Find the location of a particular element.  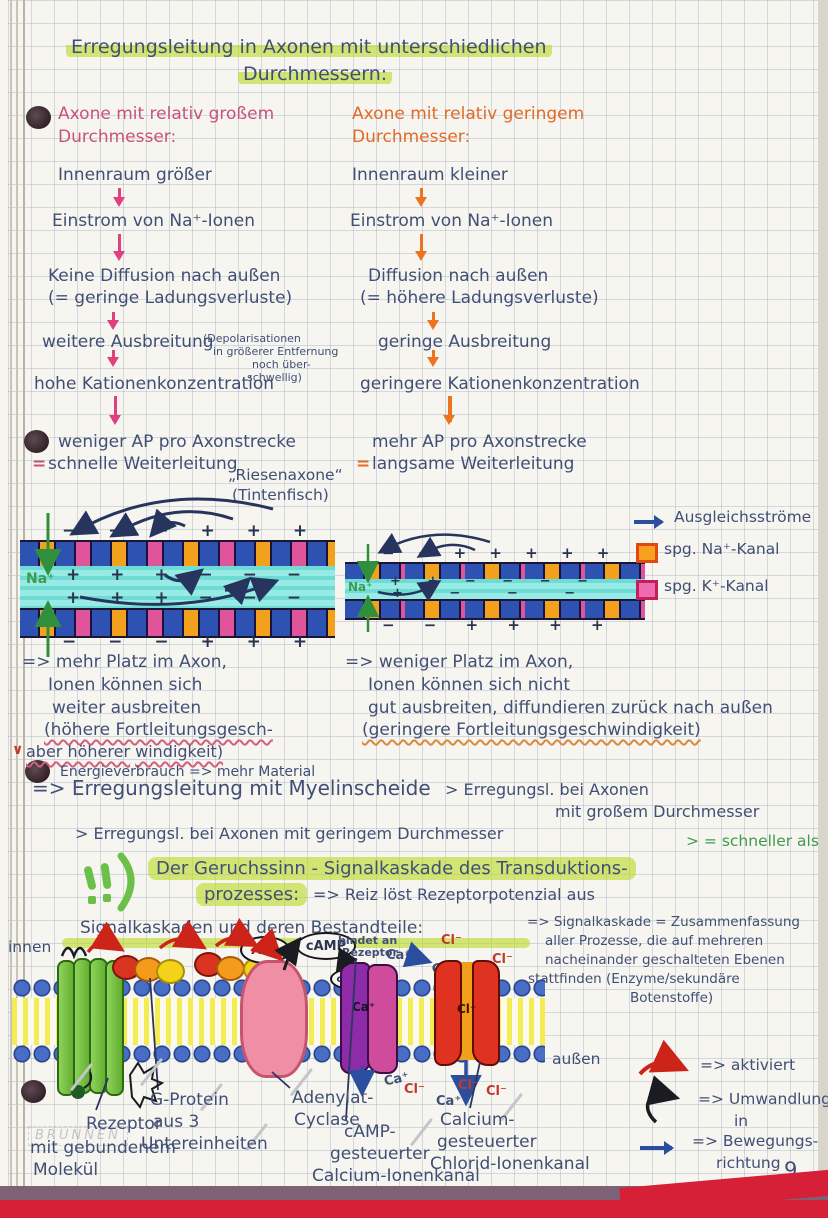

legend2-aktiviert: => aktiviert is located at coordinates (748, 1065).